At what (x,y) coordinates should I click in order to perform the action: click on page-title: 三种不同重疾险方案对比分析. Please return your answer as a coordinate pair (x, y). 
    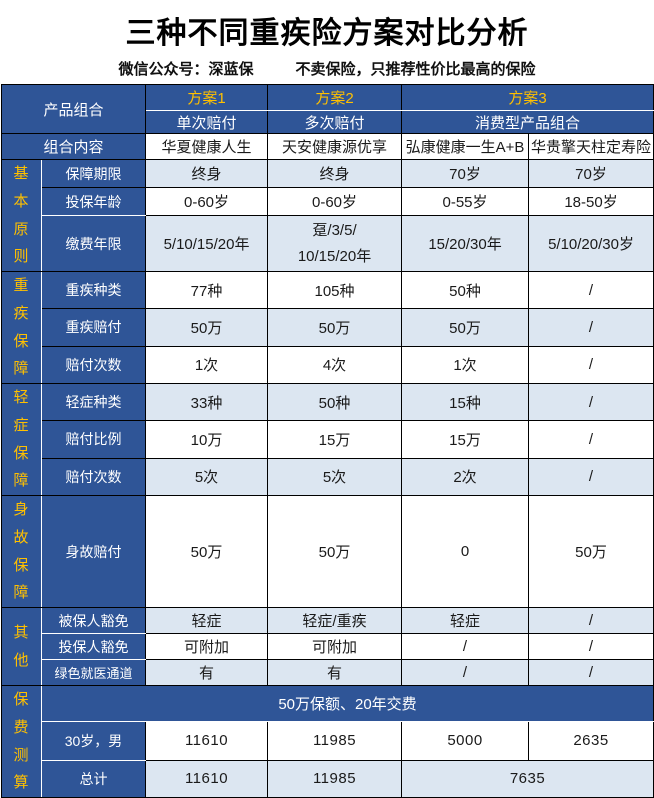
    Looking at the image, I should click on (327, 33).